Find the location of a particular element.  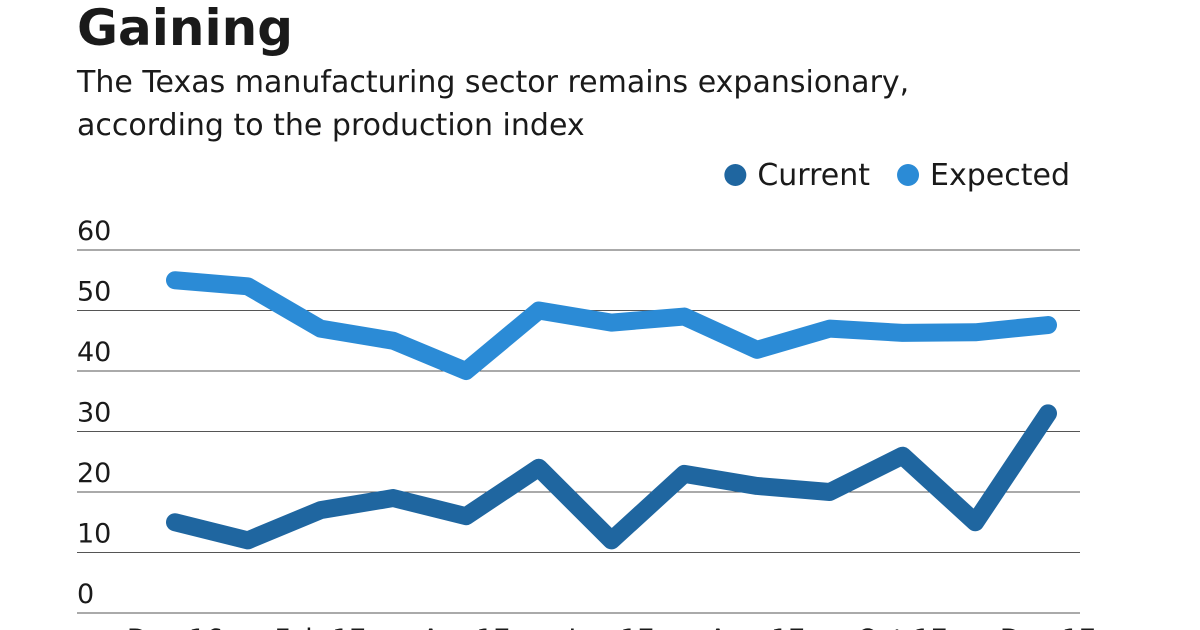

x-tick-label: Feb-17 is located at coordinates (321, 627).